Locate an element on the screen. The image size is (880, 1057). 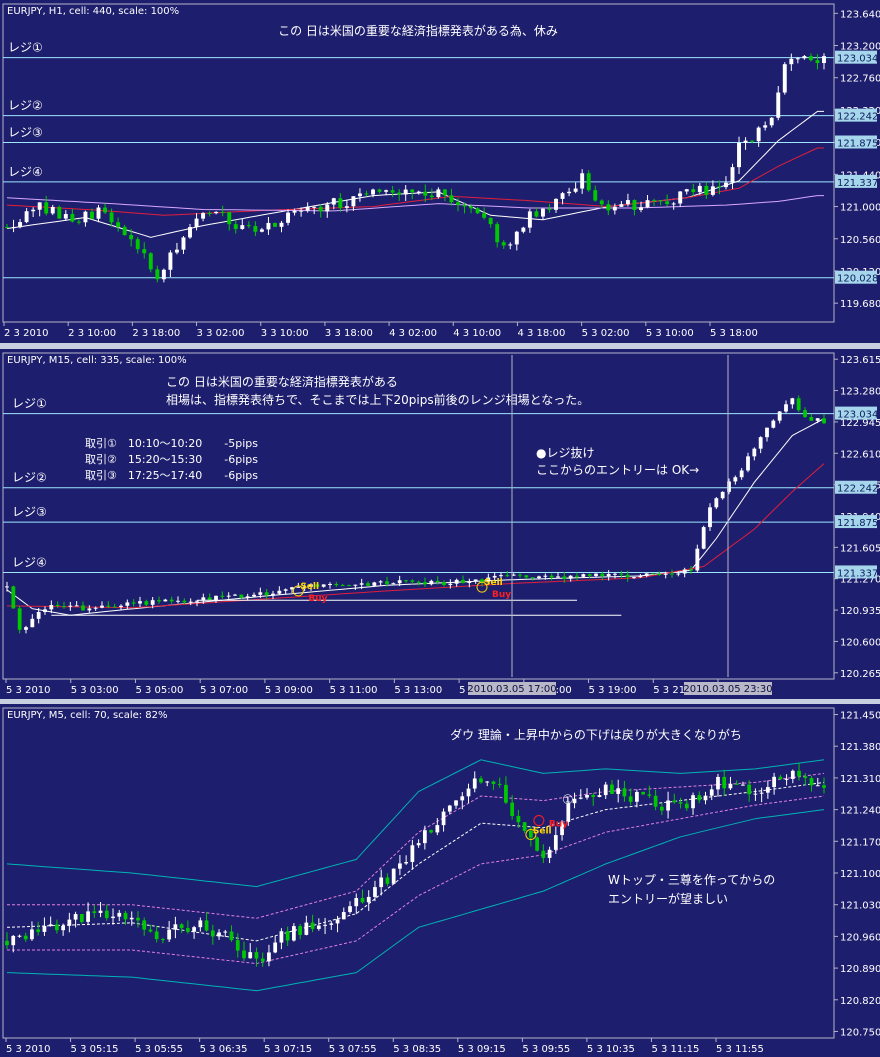
x-tick-label: 2 3 2010 is located at coordinates (26, 333).